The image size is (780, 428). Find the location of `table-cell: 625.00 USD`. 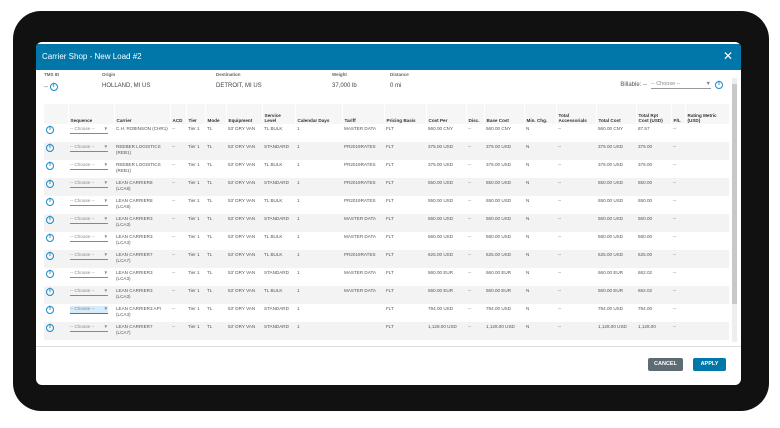

table-cell: 625.00 USD is located at coordinates (446, 259).